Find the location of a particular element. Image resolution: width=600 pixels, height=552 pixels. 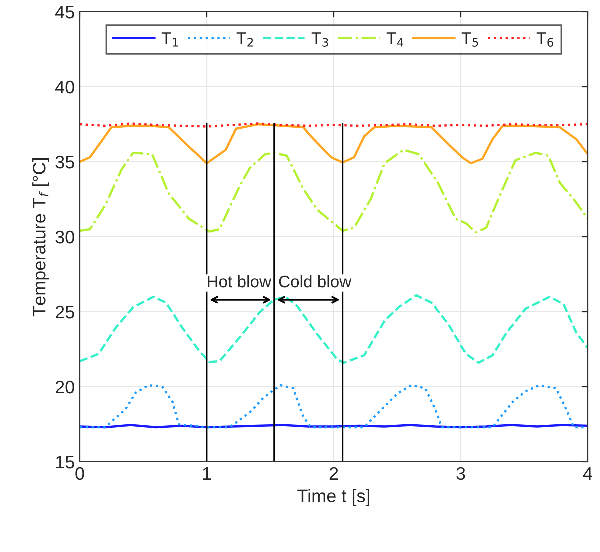

y-tick-label: 45 is located at coordinates (64, 12).